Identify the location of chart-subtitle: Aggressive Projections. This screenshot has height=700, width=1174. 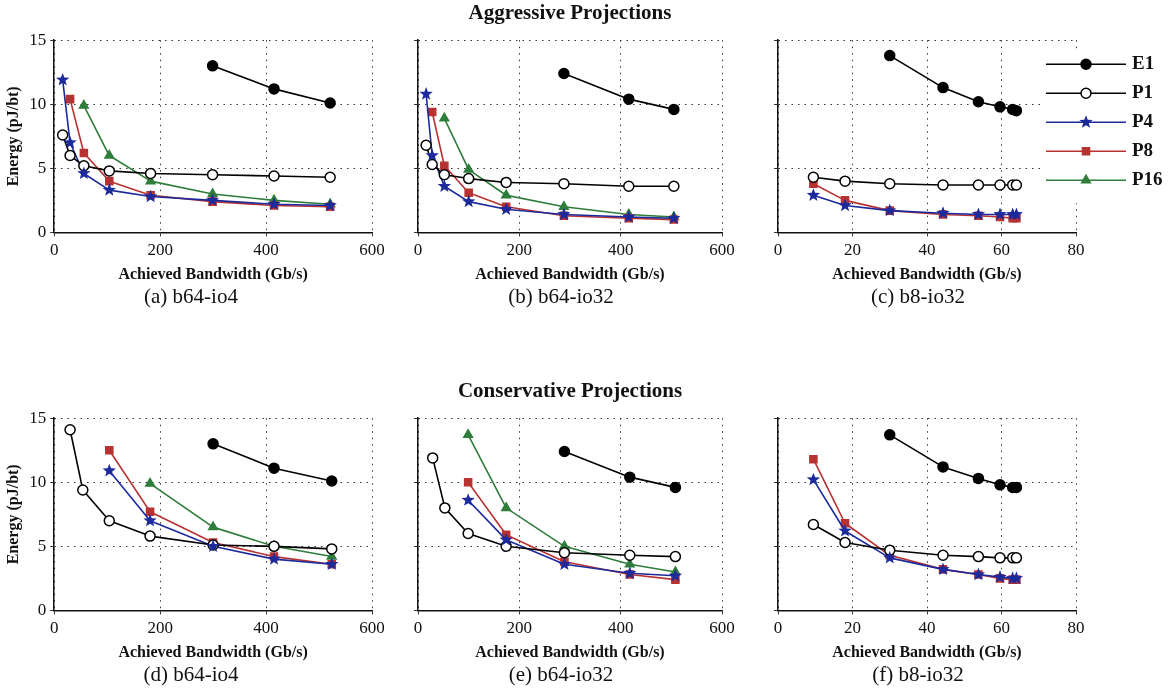
(570, 12).